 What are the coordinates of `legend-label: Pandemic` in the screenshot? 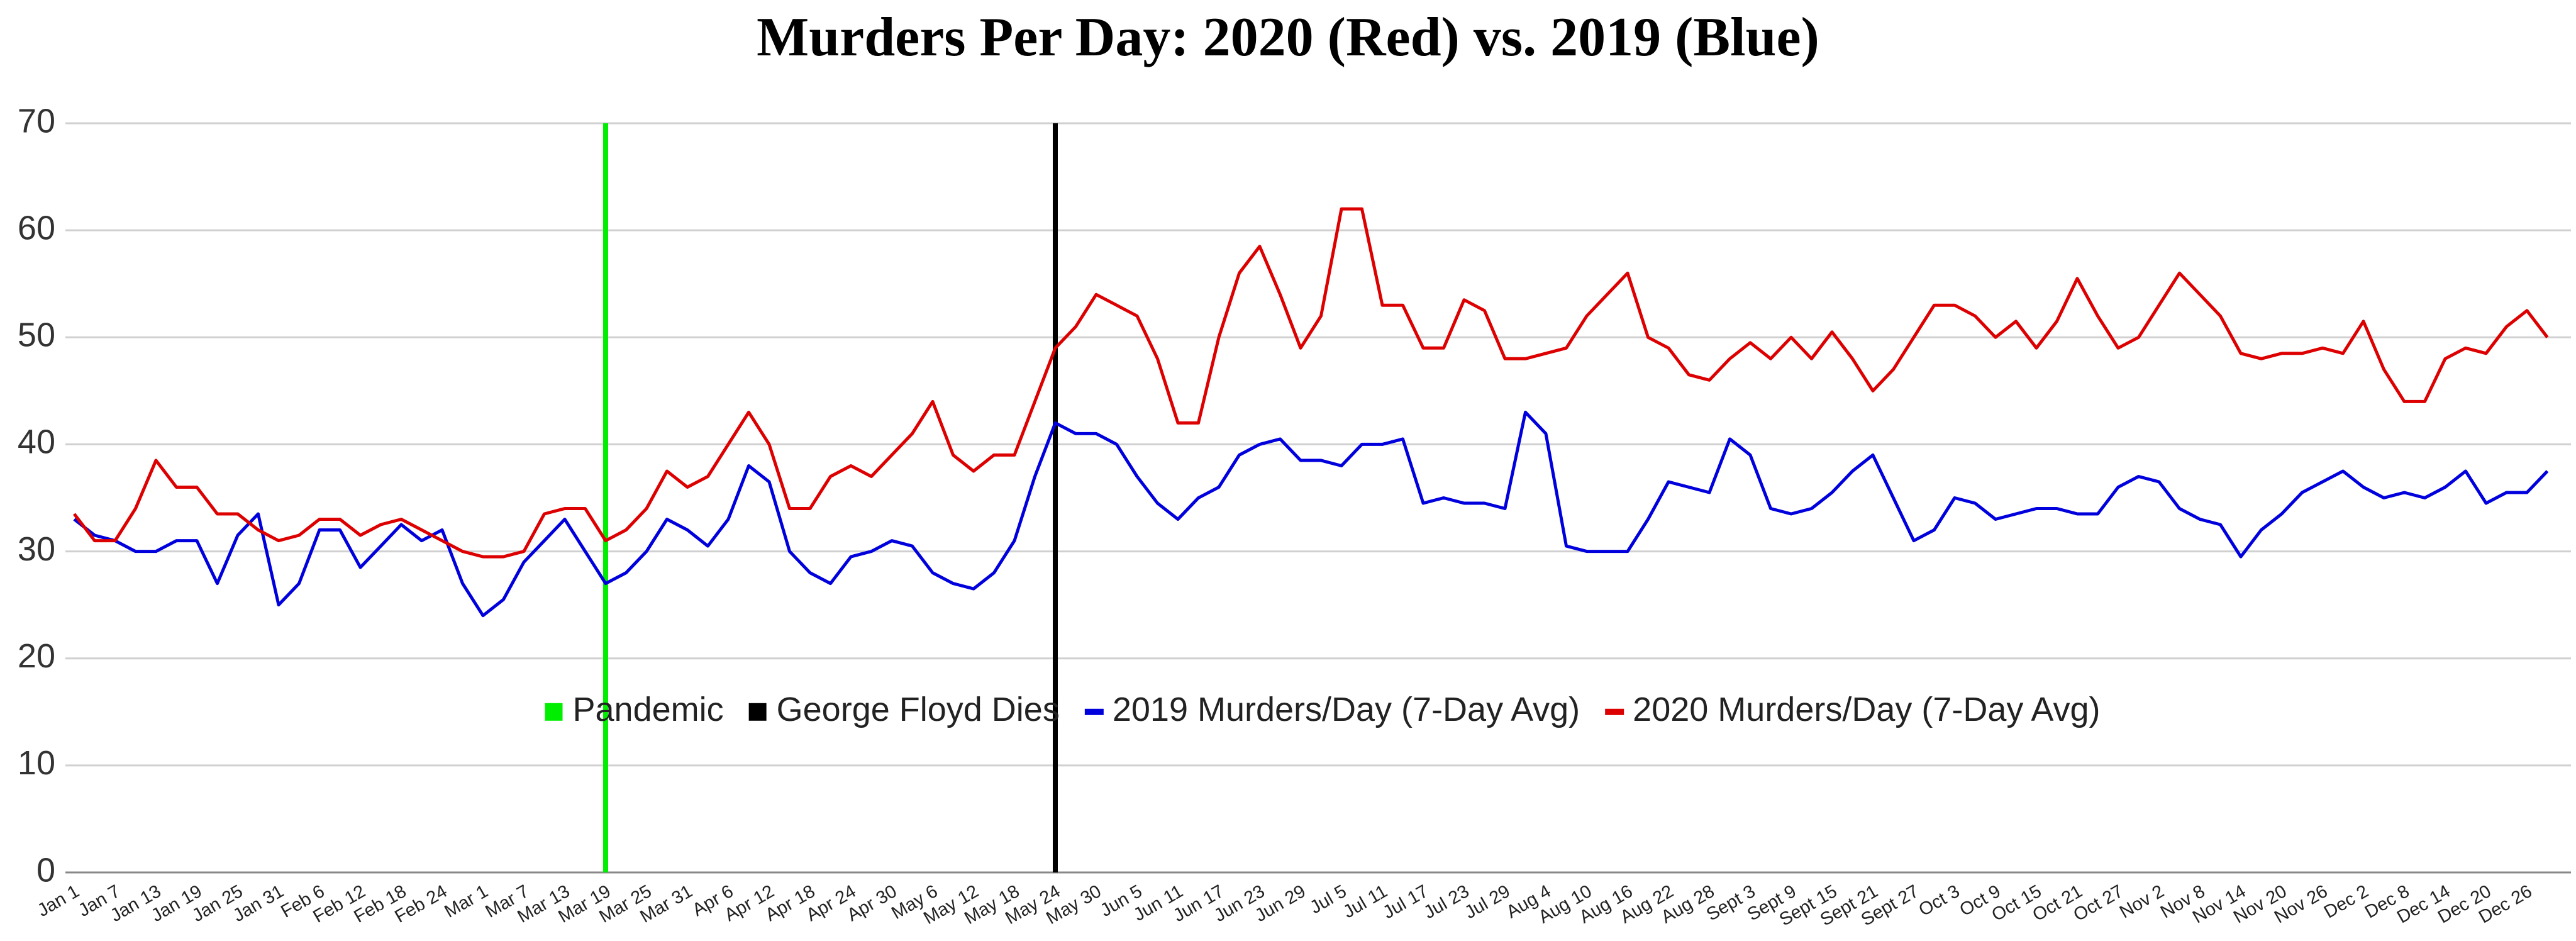 It's located at (648, 709).